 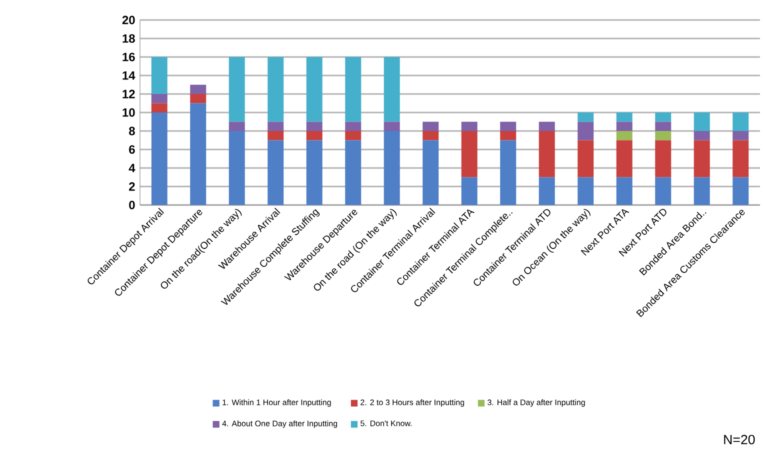 I want to click on y-tick-label: 10, so click(x=128, y=112).